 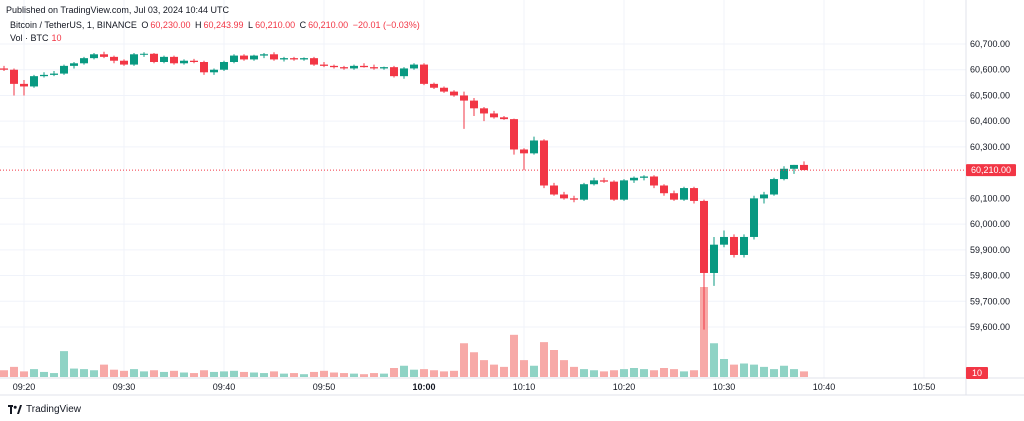 I want to click on volume-label: Vol · BTC, so click(x=29, y=38).